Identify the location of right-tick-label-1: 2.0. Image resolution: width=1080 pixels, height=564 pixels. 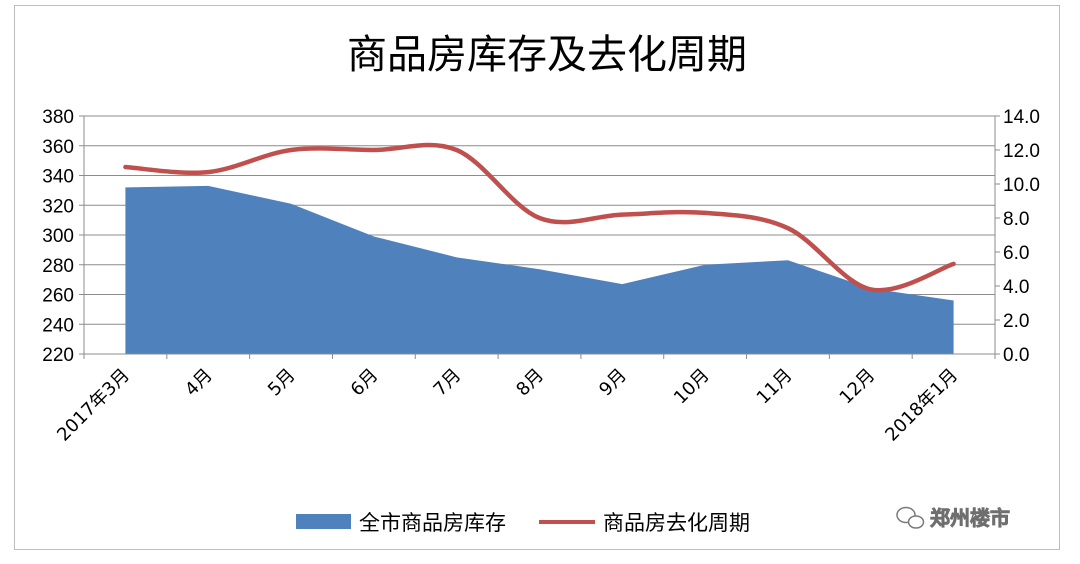
(1016, 321).